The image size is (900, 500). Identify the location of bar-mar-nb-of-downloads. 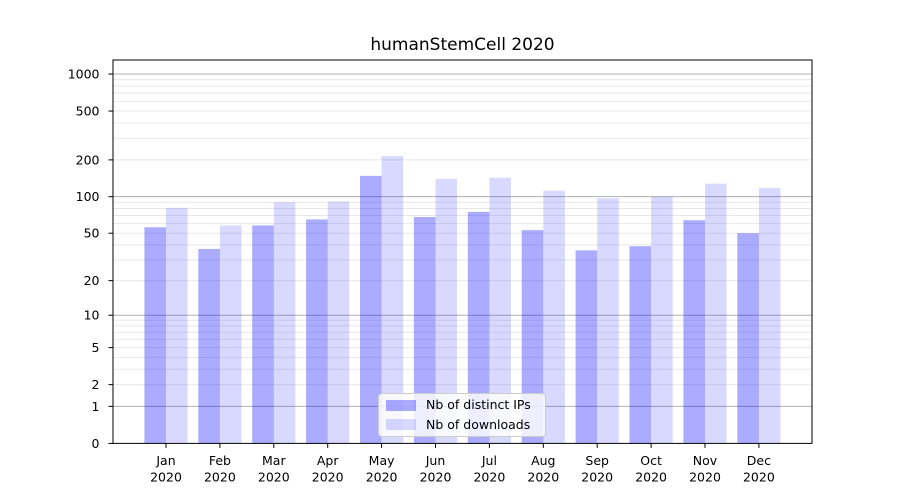
(284, 323).